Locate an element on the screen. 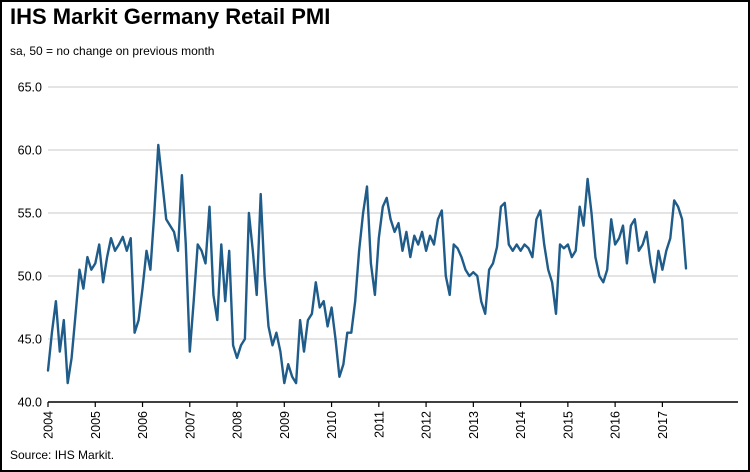 The width and height of the screenshot is (750, 472). y-axis-tick-label: 40.0 is located at coordinates (30, 403).